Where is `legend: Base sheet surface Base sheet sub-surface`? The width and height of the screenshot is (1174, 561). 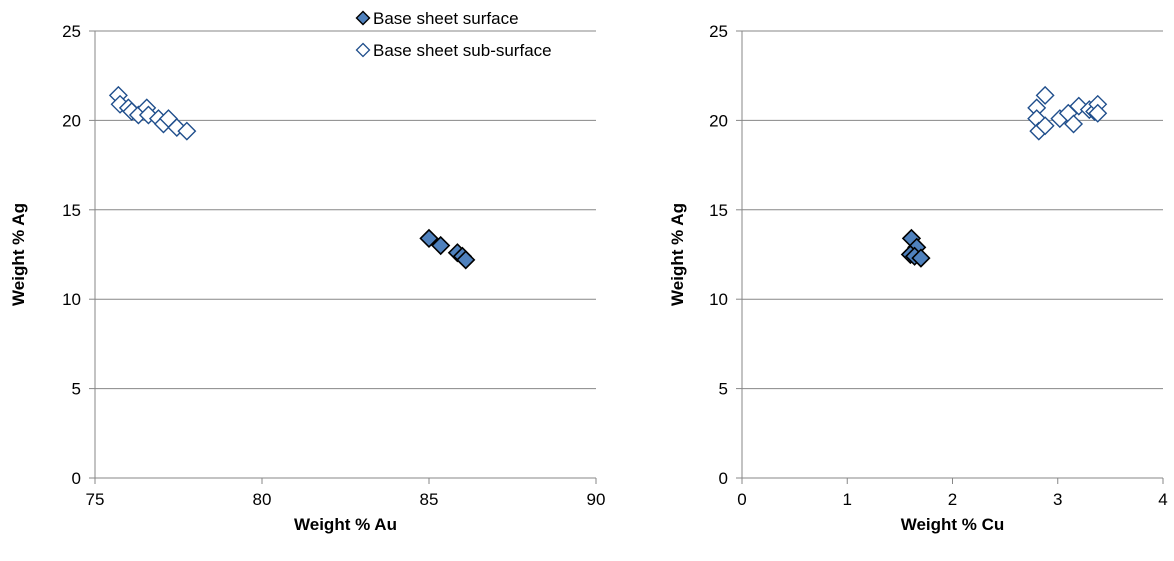
legend: Base sheet surface Base sheet sub-surface is located at coordinates (453, 34).